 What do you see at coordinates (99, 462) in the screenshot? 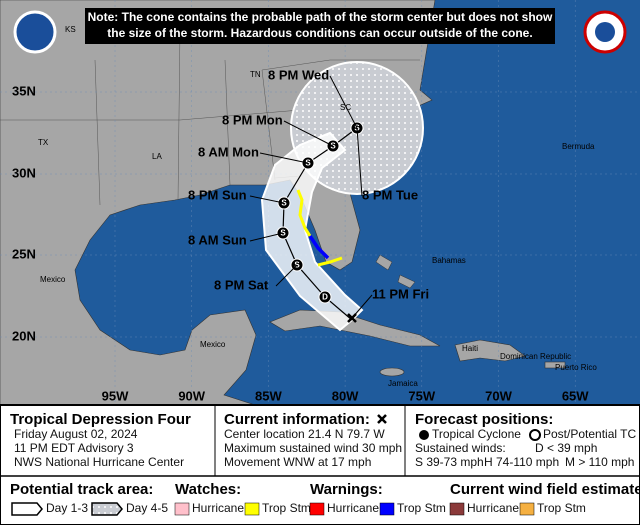
I see `source: NWS National Hurricane Center` at bounding box center [99, 462].